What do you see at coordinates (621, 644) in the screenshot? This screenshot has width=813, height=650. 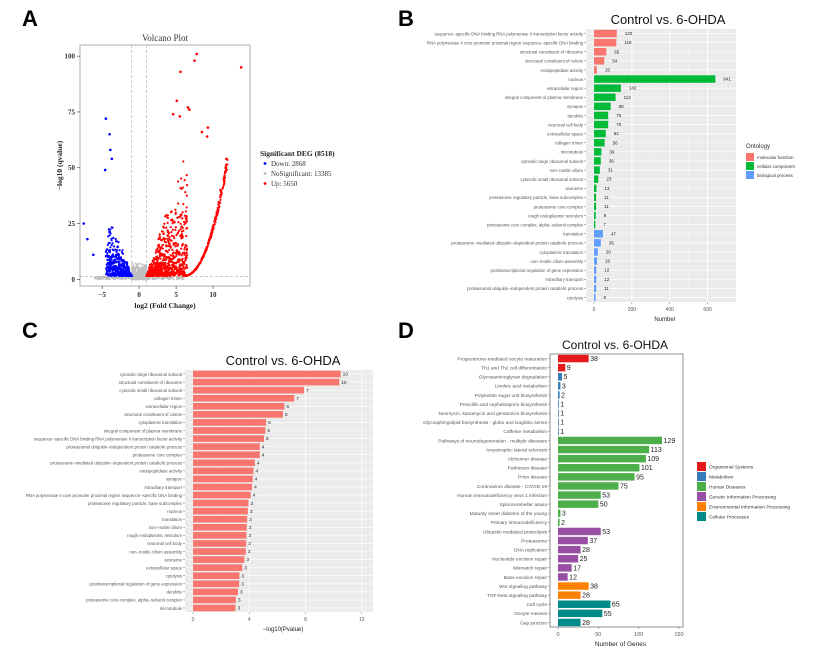 I see `x-axis-label: Number of Genes` at bounding box center [621, 644].